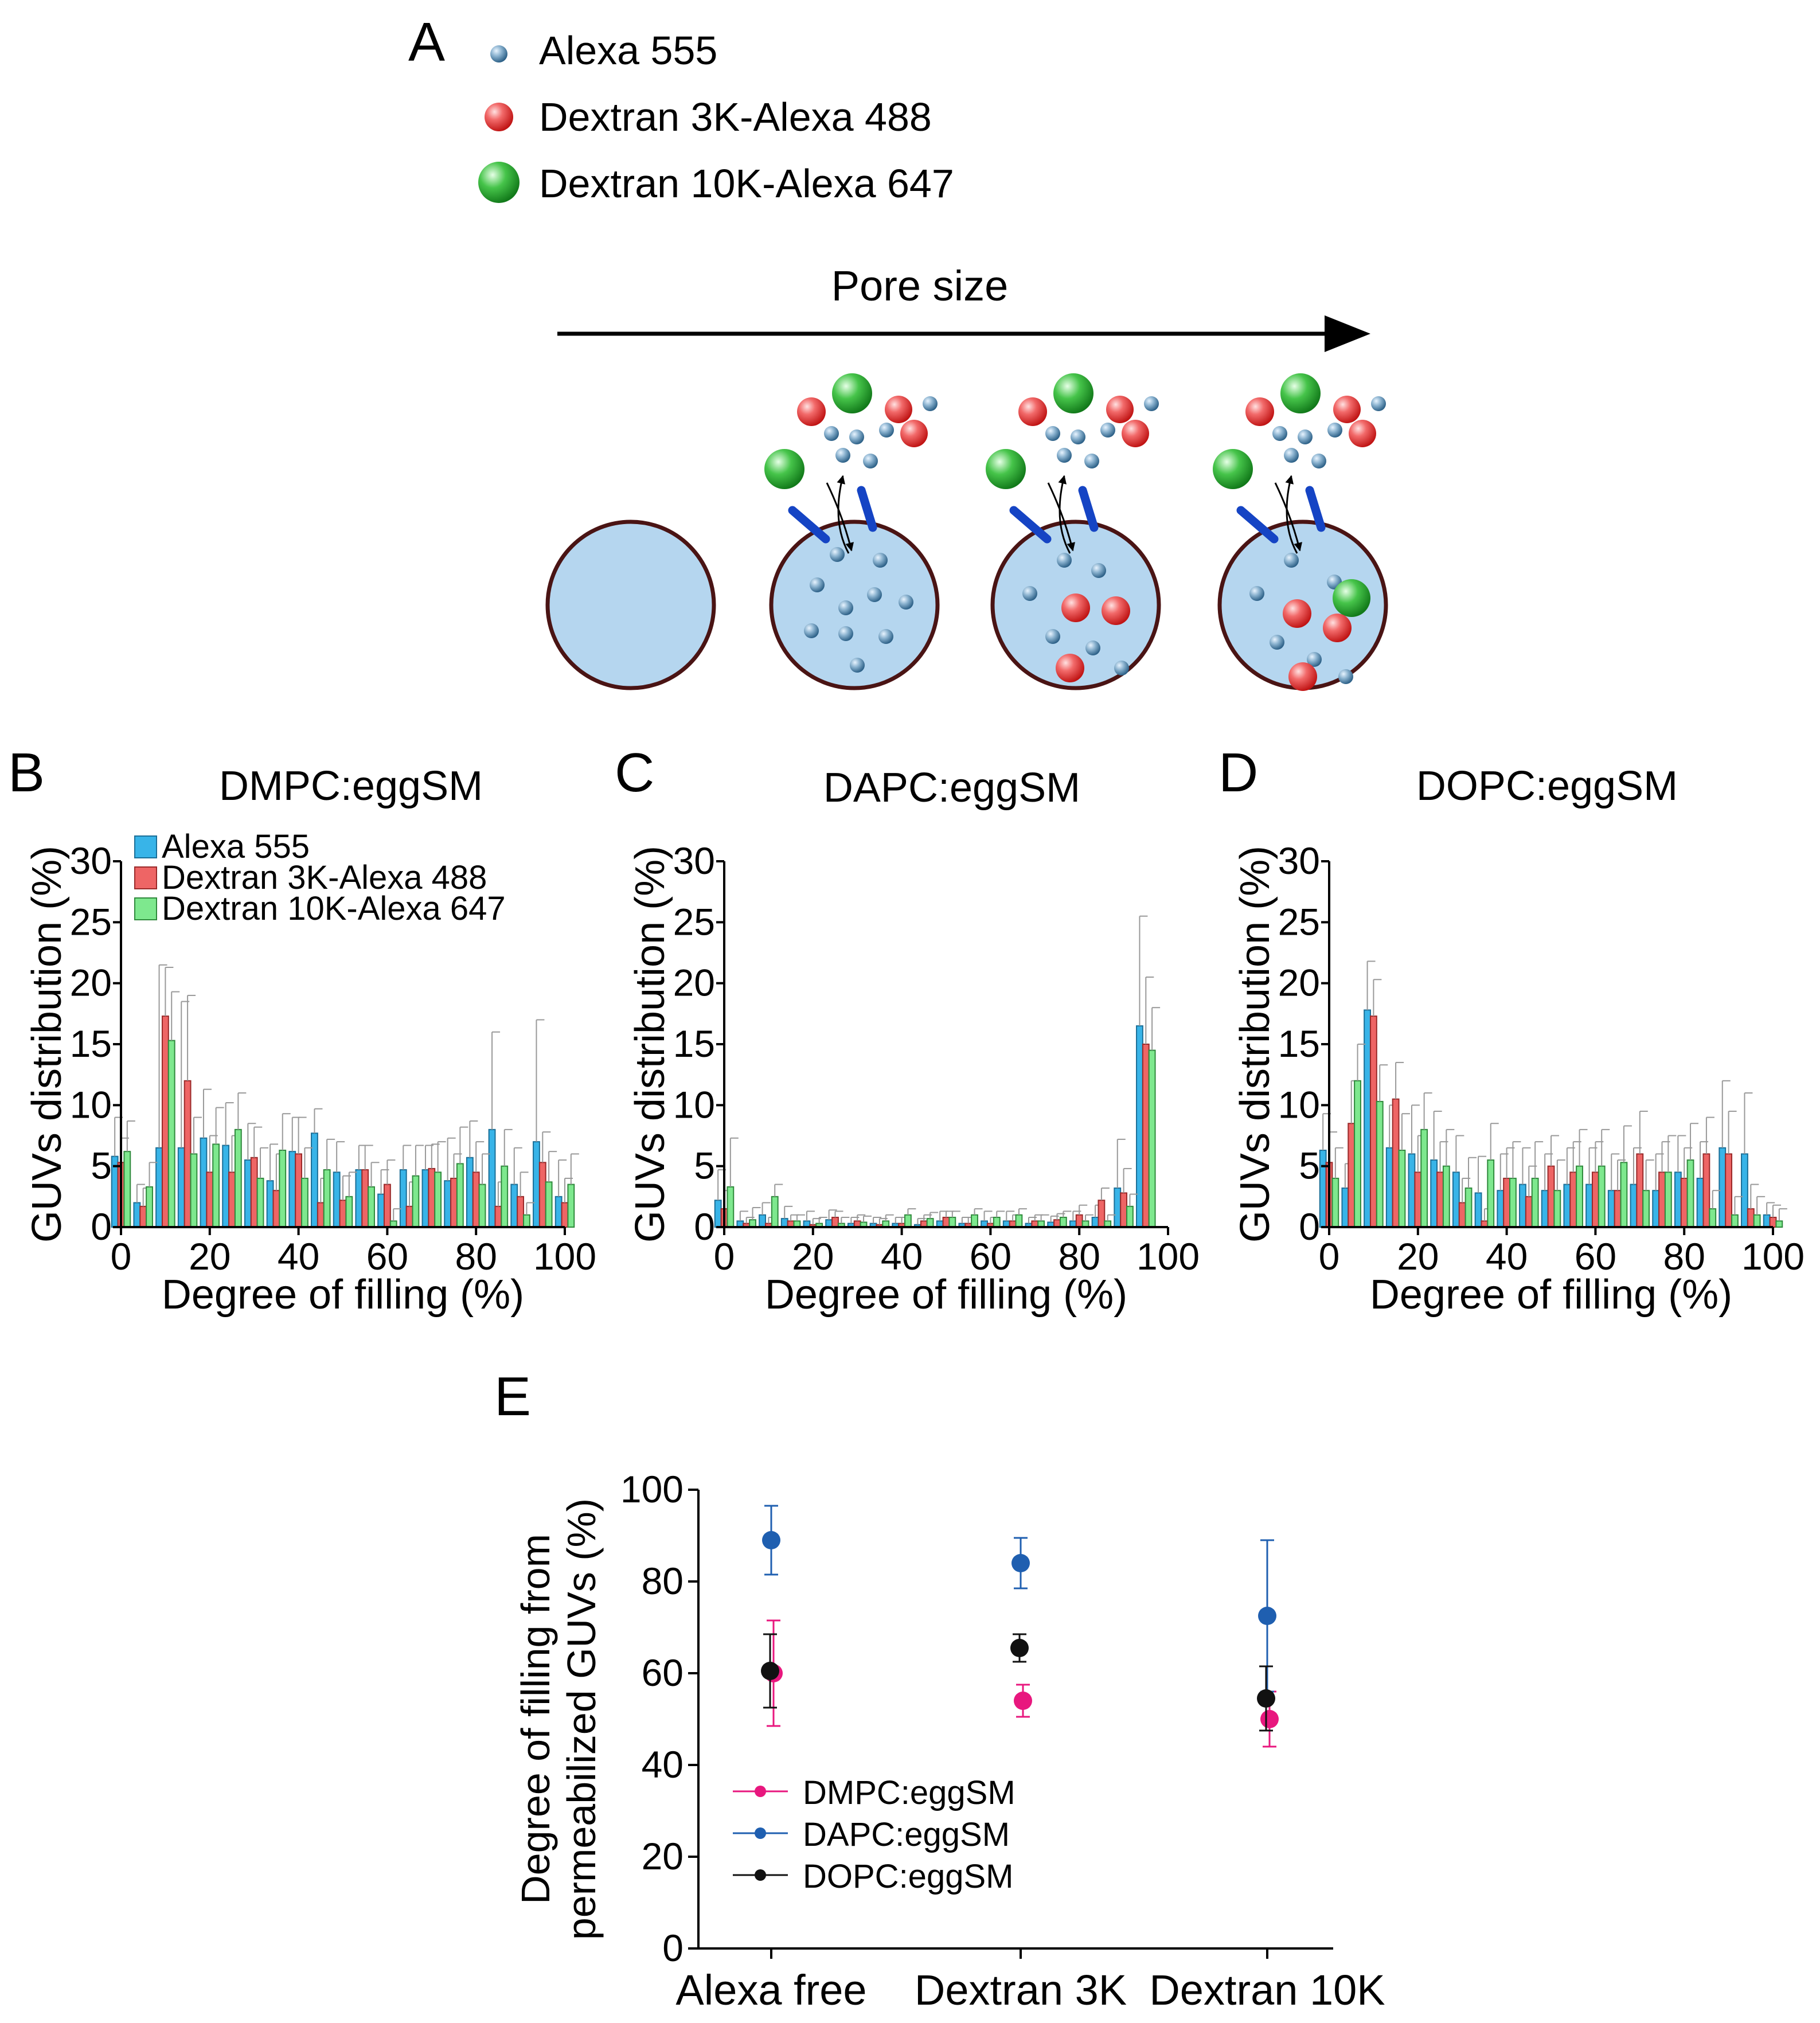  Describe the element at coordinates (1547, 786) in the screenshot. I see `chart-d-title: DOPC:eggSM` at that location.